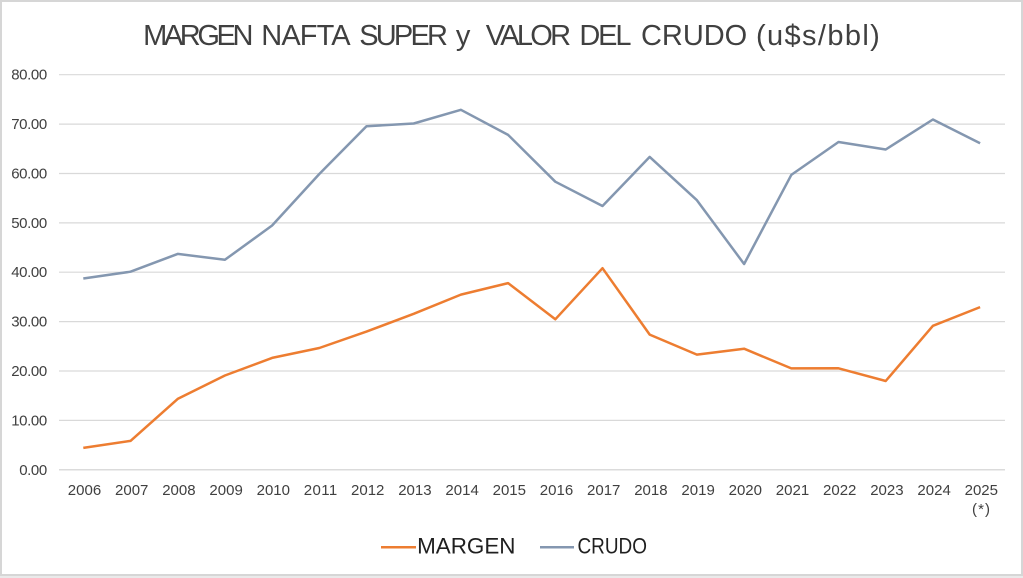 The height and width of the screenshot is (578, 1023). Describe the element at coordinates (367, 490) in the screenshot. I see `svg-text: 2012` at that location.